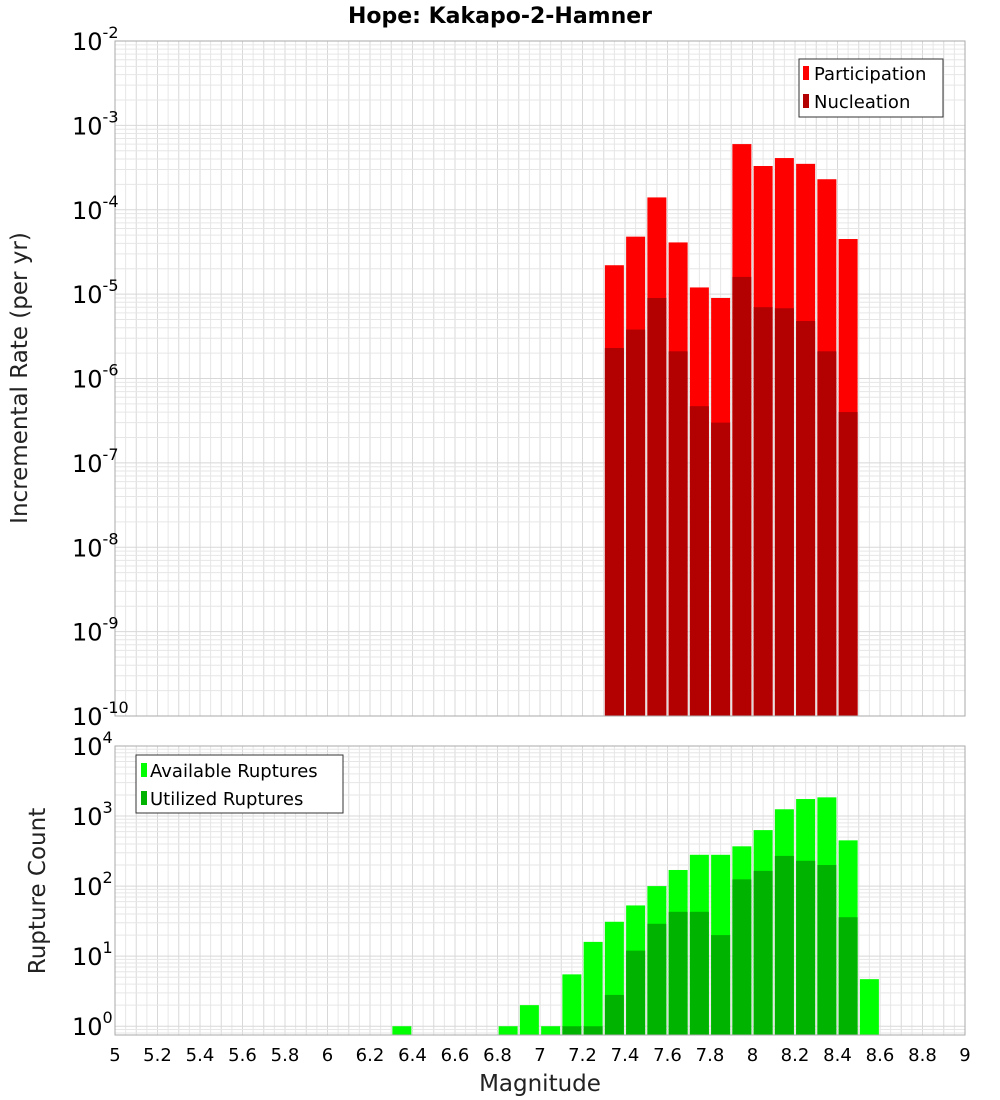 This screenshot has width=1000, height=1100. I want to click on top-plot-bars, so click(731, 430).